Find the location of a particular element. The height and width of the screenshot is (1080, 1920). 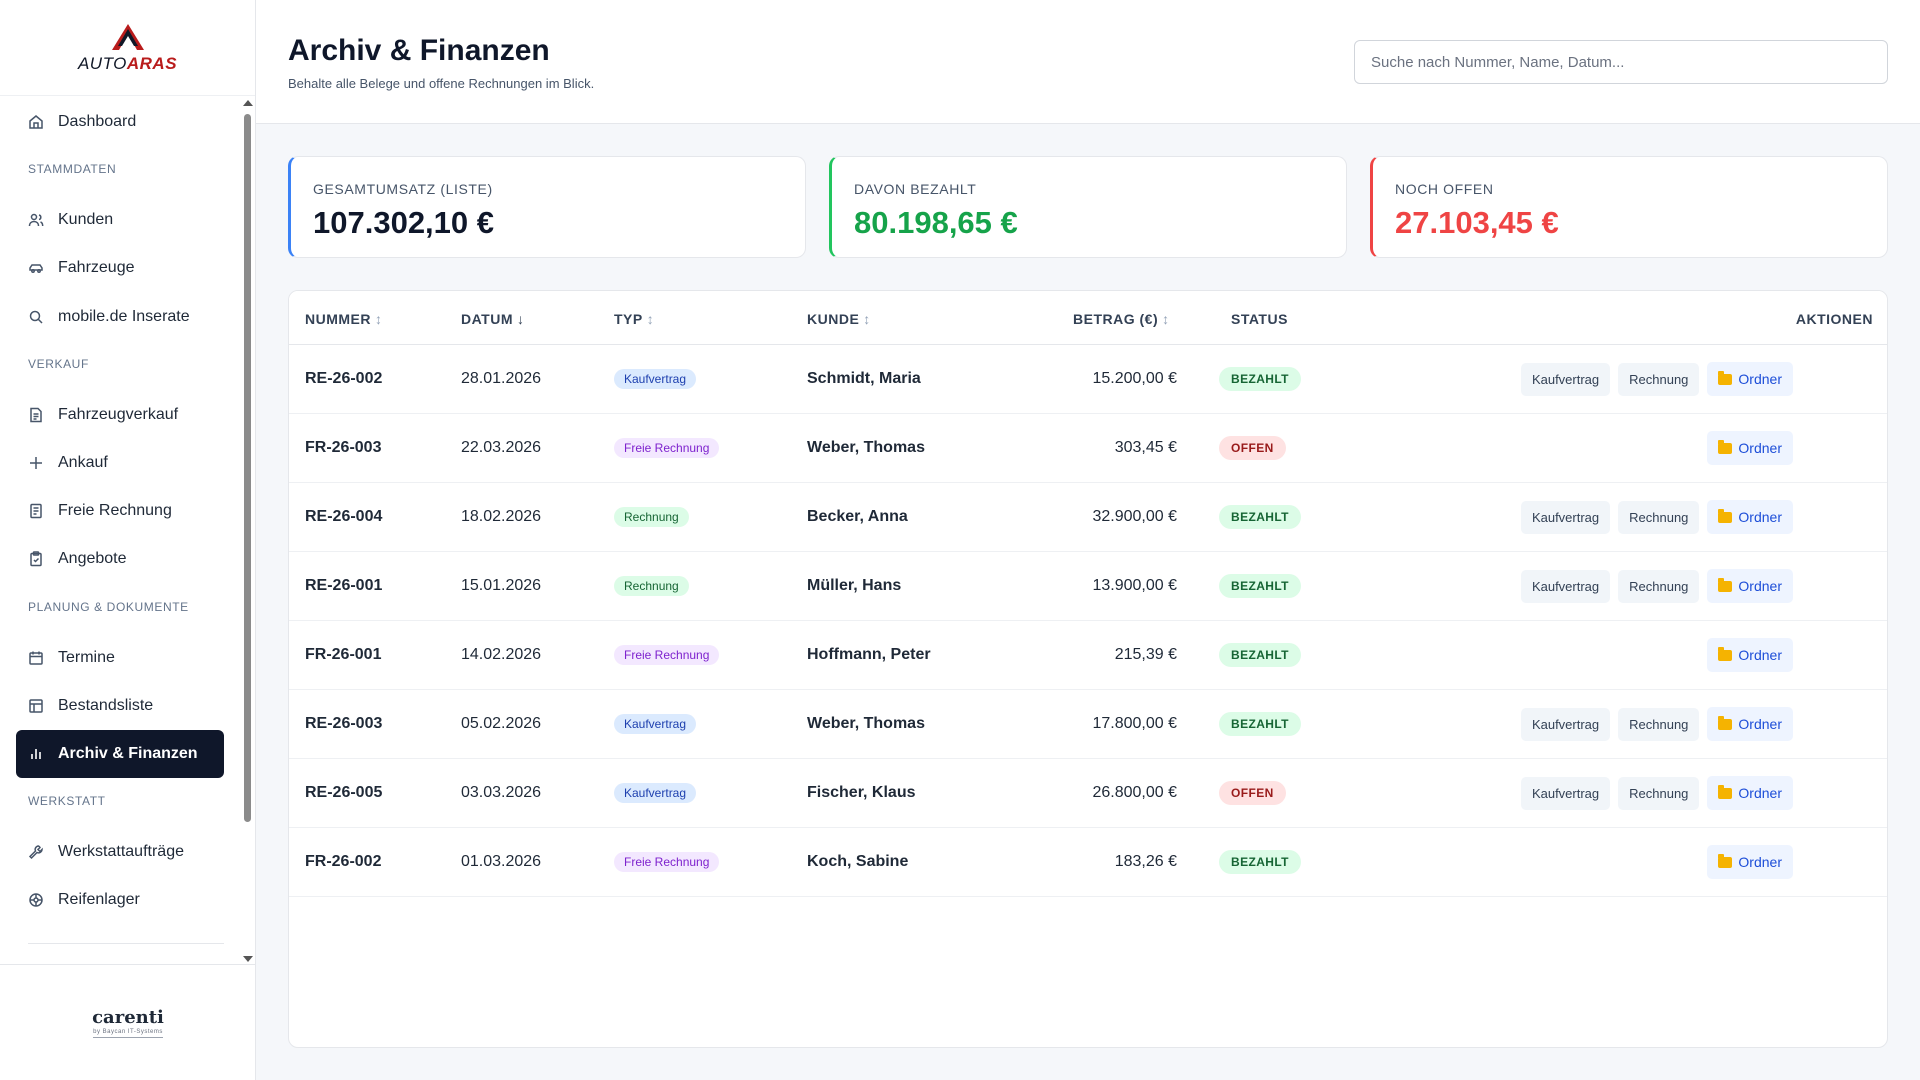

sidebar-item-fahrzeugverkauf: Fahrzeugverkauf is located at coordinates (120, 415).